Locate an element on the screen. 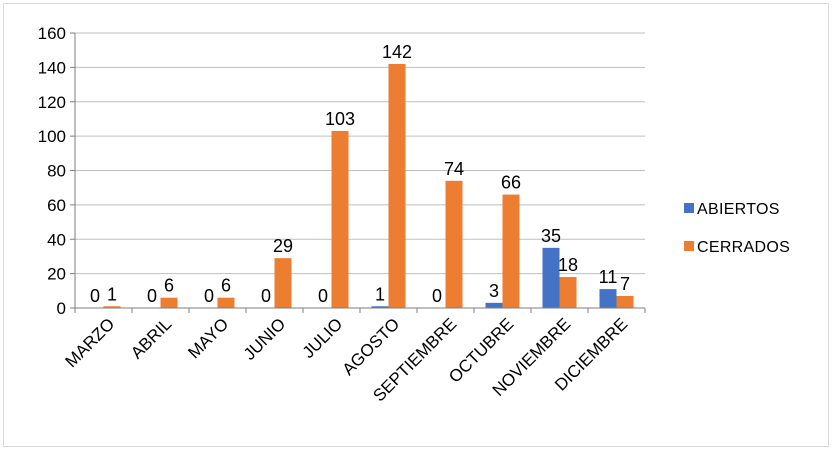  bar-cerrados-mayo is located at coordinates (226, 302).